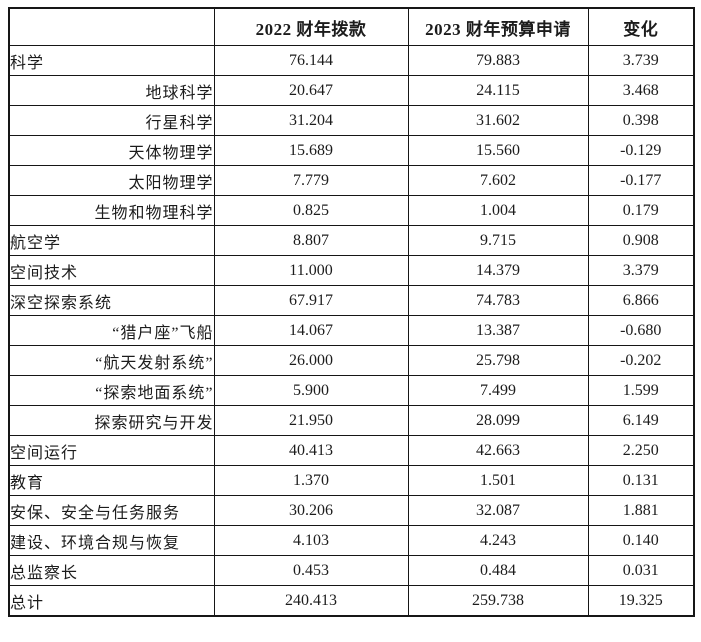 Image resolution: width=701 pixels, height=642 pixels. What do you see at coordinates (311, 150) in the screenshot?
I see `fy2022-appropriation-cell: 15.689` at bounding box center [311, 150].